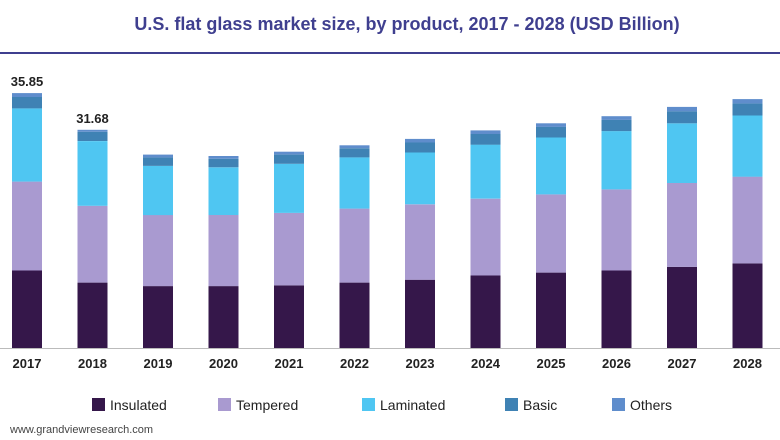 Image resolution: width=780 pixels, height=440 pixels. I want to click on data-label: 35.85, so click(27, 81).